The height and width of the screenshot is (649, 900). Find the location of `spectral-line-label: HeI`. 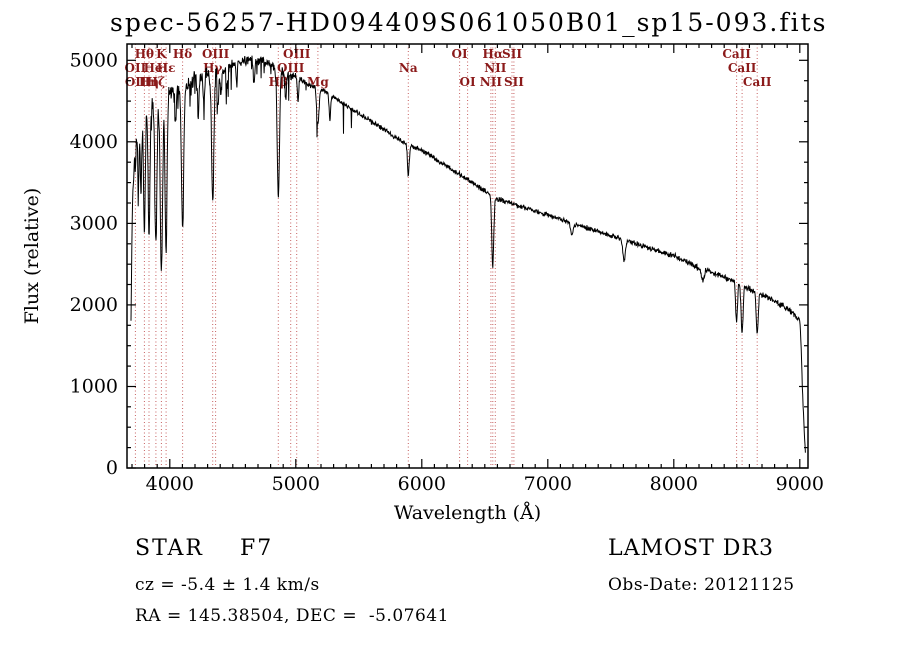

spectral-line-label: HeI is located at coordinates (156, 68).